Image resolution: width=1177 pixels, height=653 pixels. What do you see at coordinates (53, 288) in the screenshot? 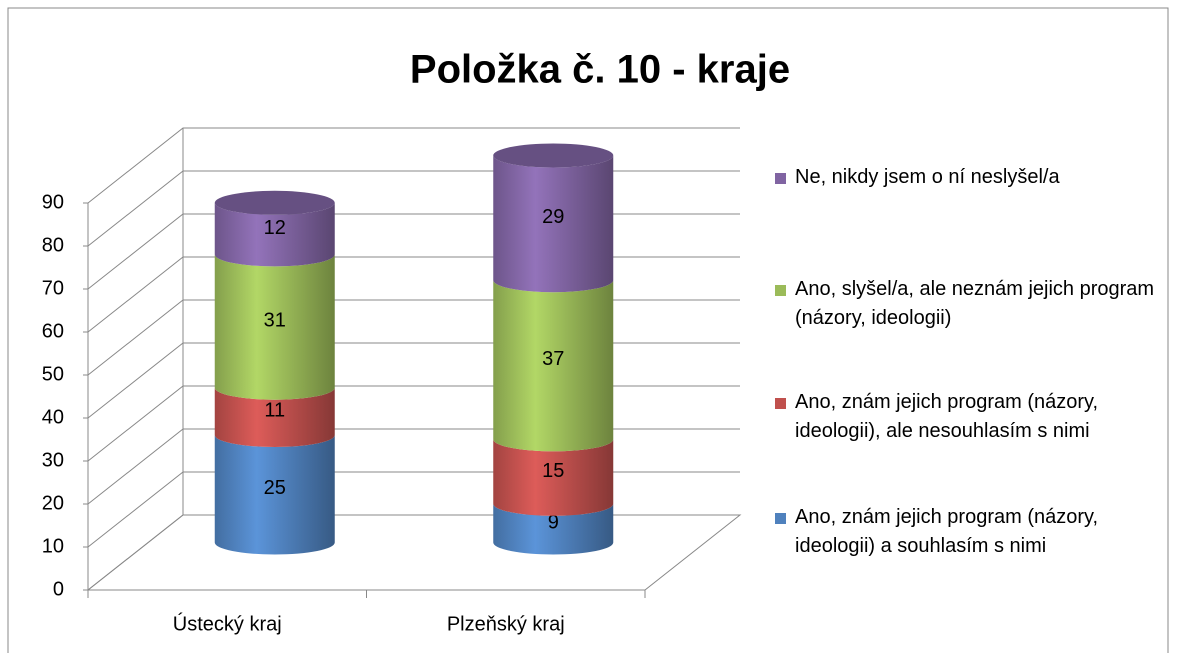
I see `y-tick-label: 70` at bounding box center [53, 288].